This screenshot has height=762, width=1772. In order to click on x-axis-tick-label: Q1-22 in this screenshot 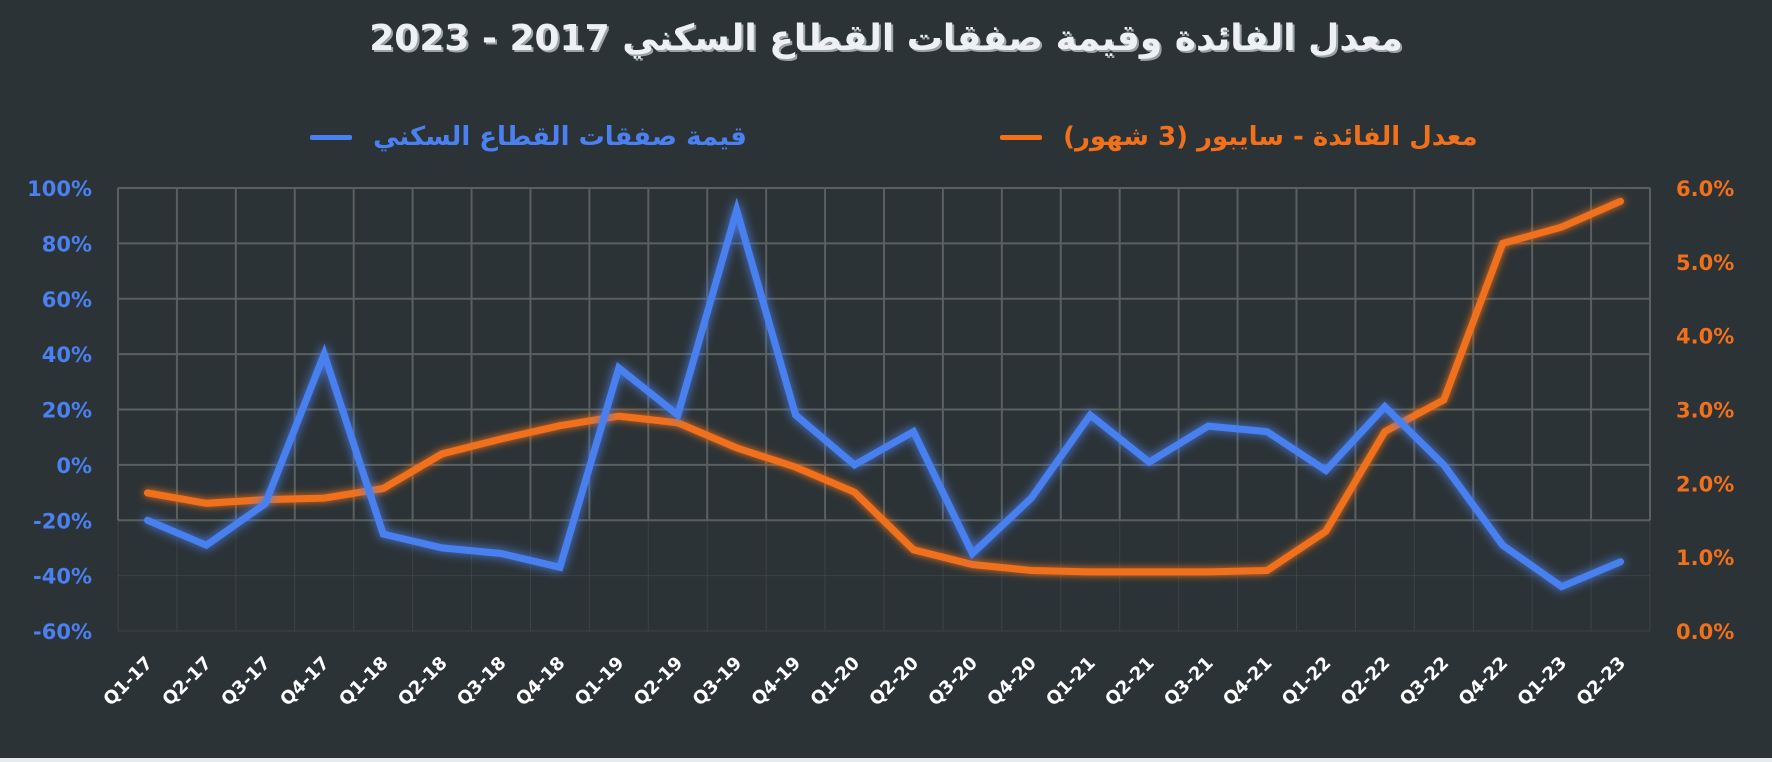, I will do `click(1307, 682)`.